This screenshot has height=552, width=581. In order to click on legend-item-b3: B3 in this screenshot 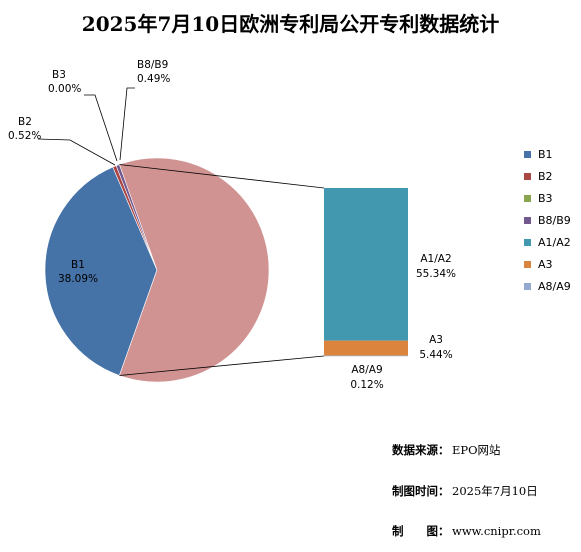, I will do `click(547, 198)`.